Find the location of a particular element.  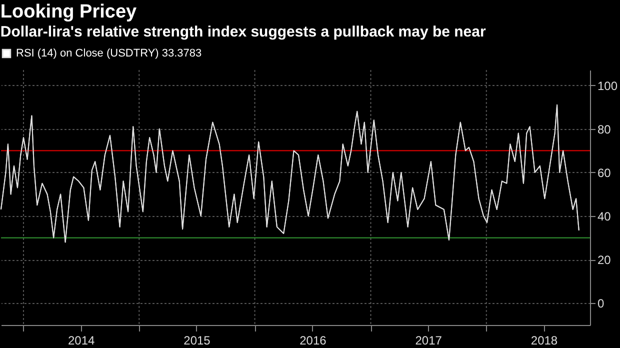

y-tick-label: 0 is located at coordinates (601, 303).